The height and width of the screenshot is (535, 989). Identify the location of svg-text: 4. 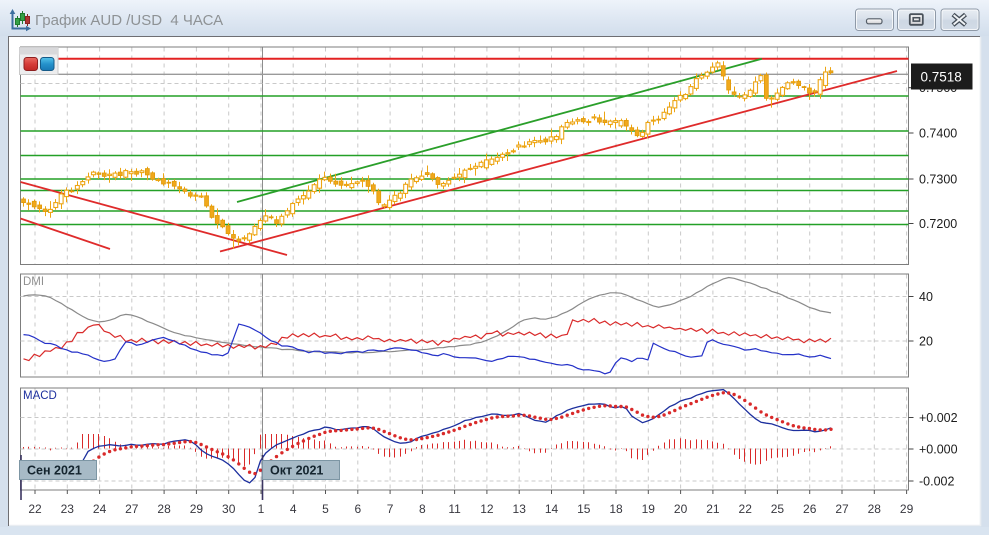
(293, 509).